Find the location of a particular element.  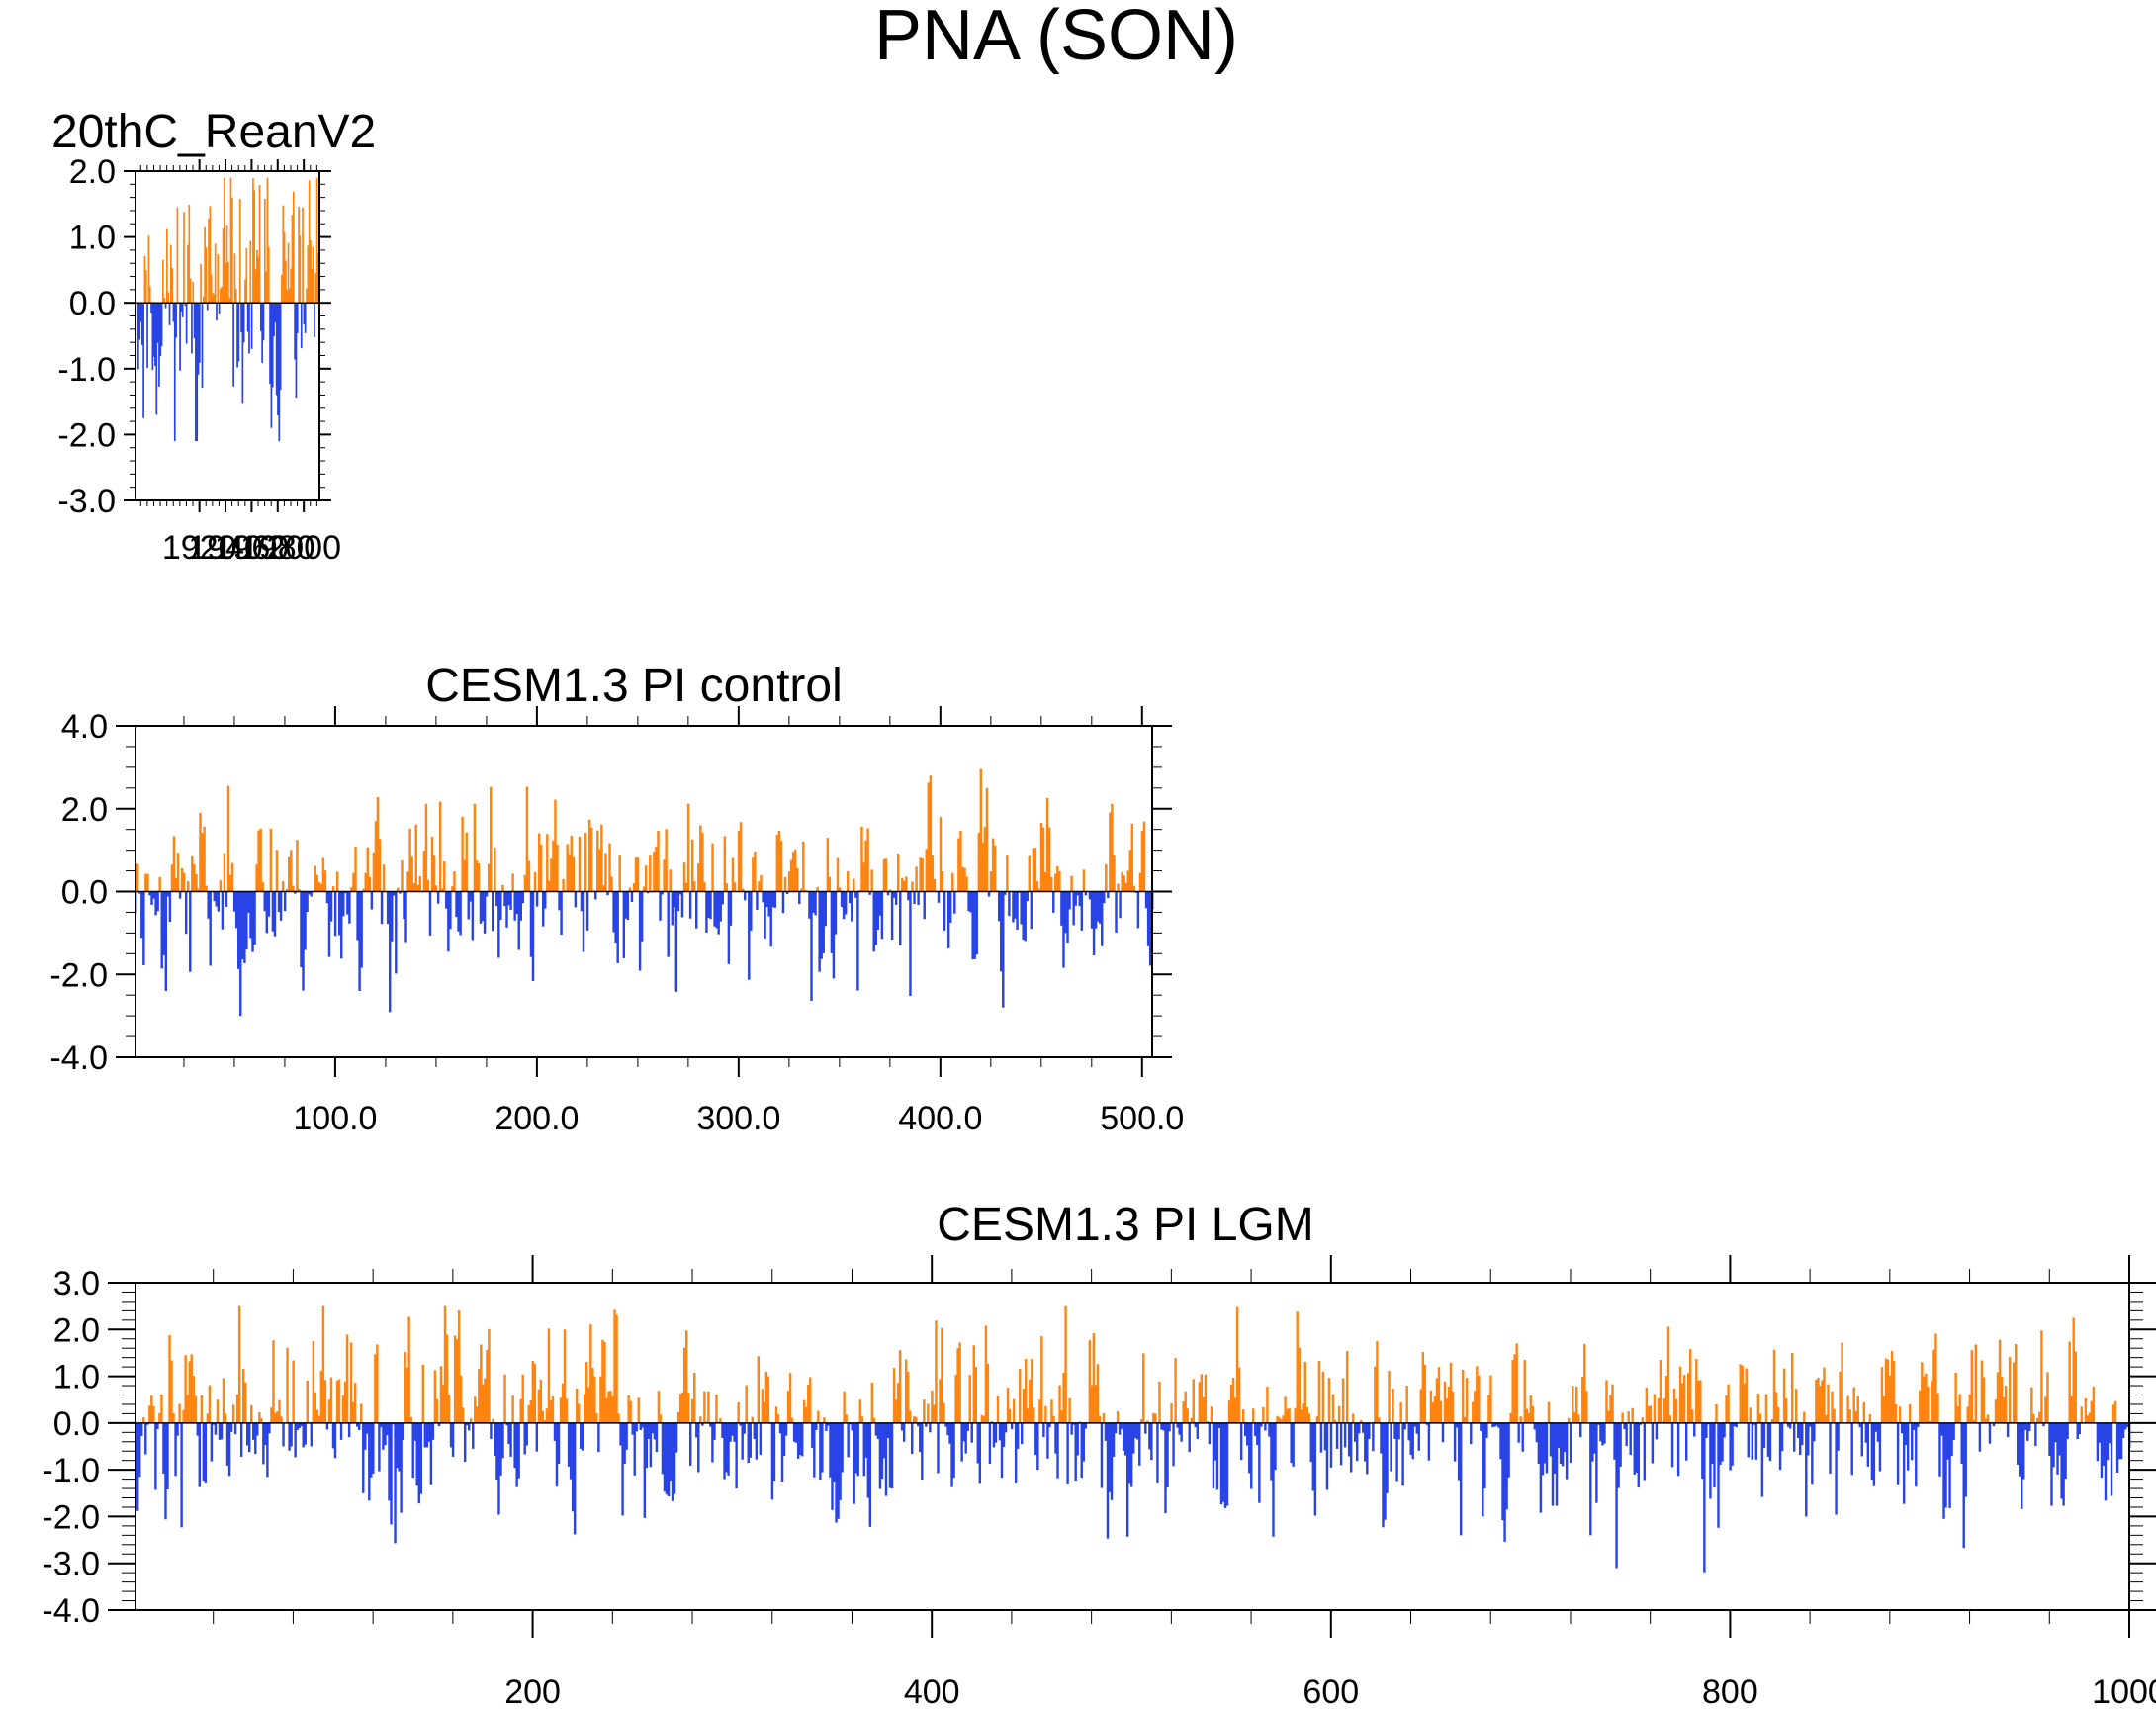

y-tick-label: -2.0 is located at coordinates (78, 975).